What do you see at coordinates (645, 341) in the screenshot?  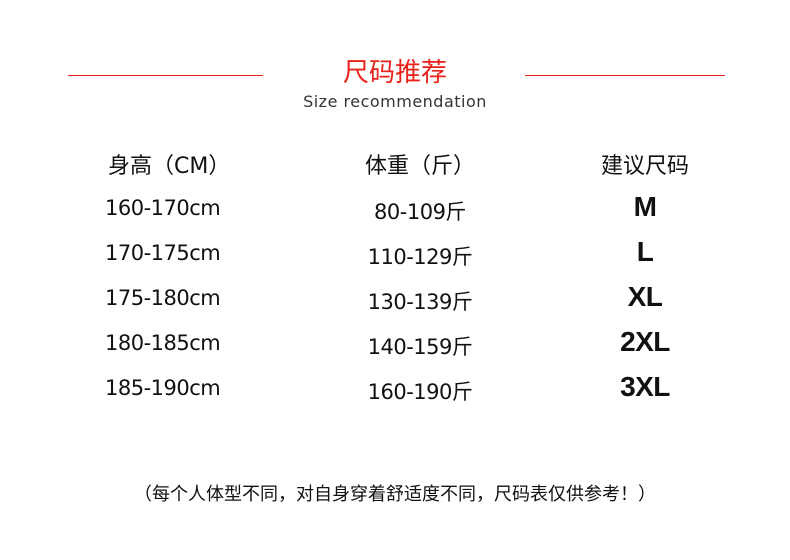 I see `size-cell: 2XL` at bounding box center [645, 341].